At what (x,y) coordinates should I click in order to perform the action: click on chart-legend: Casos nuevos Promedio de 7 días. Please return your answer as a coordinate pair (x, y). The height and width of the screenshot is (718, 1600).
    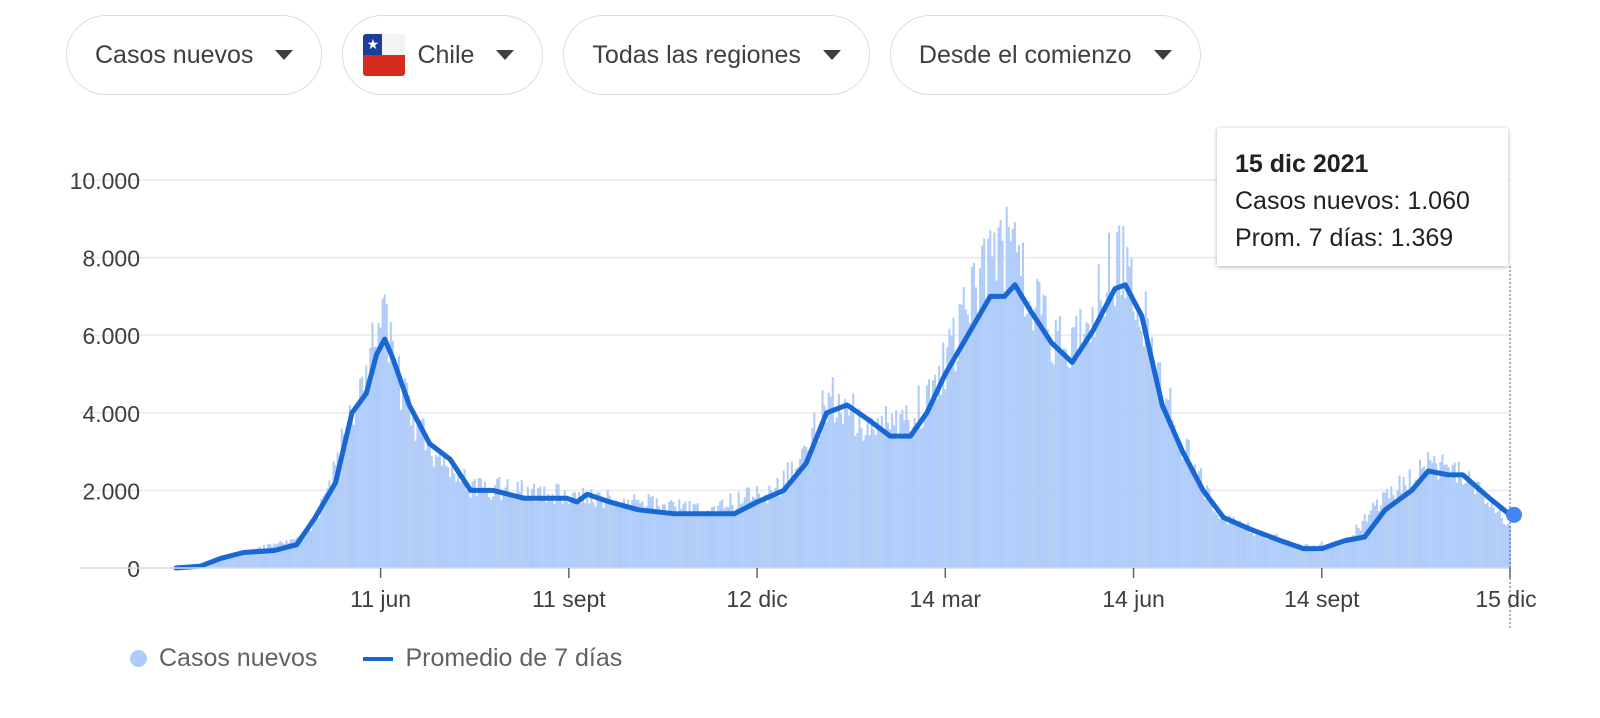
    Looking at the image, I should click on (376, 658).